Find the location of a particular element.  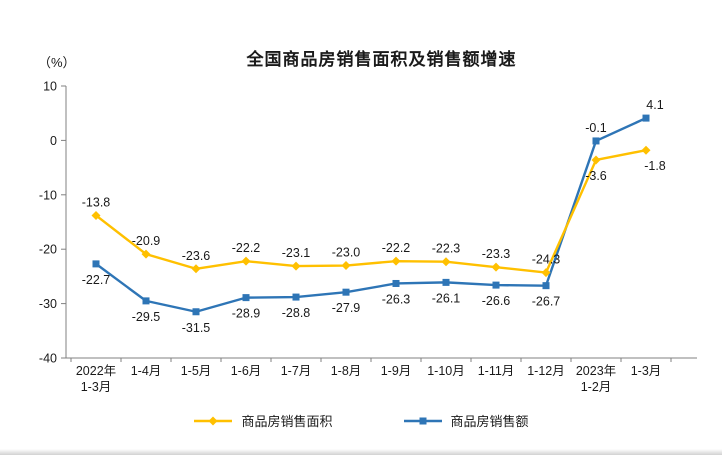

x-tick-label: 1-7月 is located at coordinates (296, 371).